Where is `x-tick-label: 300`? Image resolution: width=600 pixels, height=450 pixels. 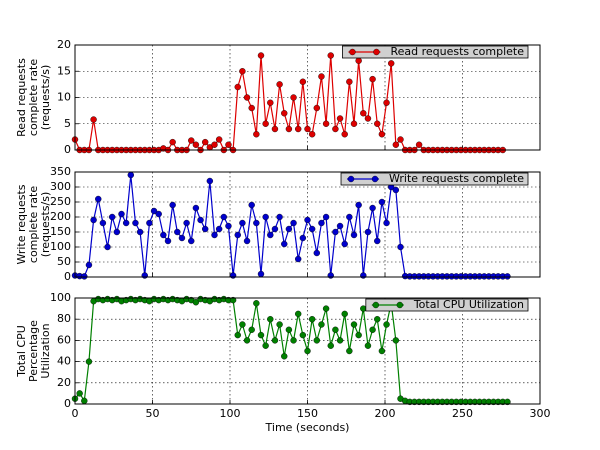
x-tick-label: 300 is located at coordinates (540, 413).